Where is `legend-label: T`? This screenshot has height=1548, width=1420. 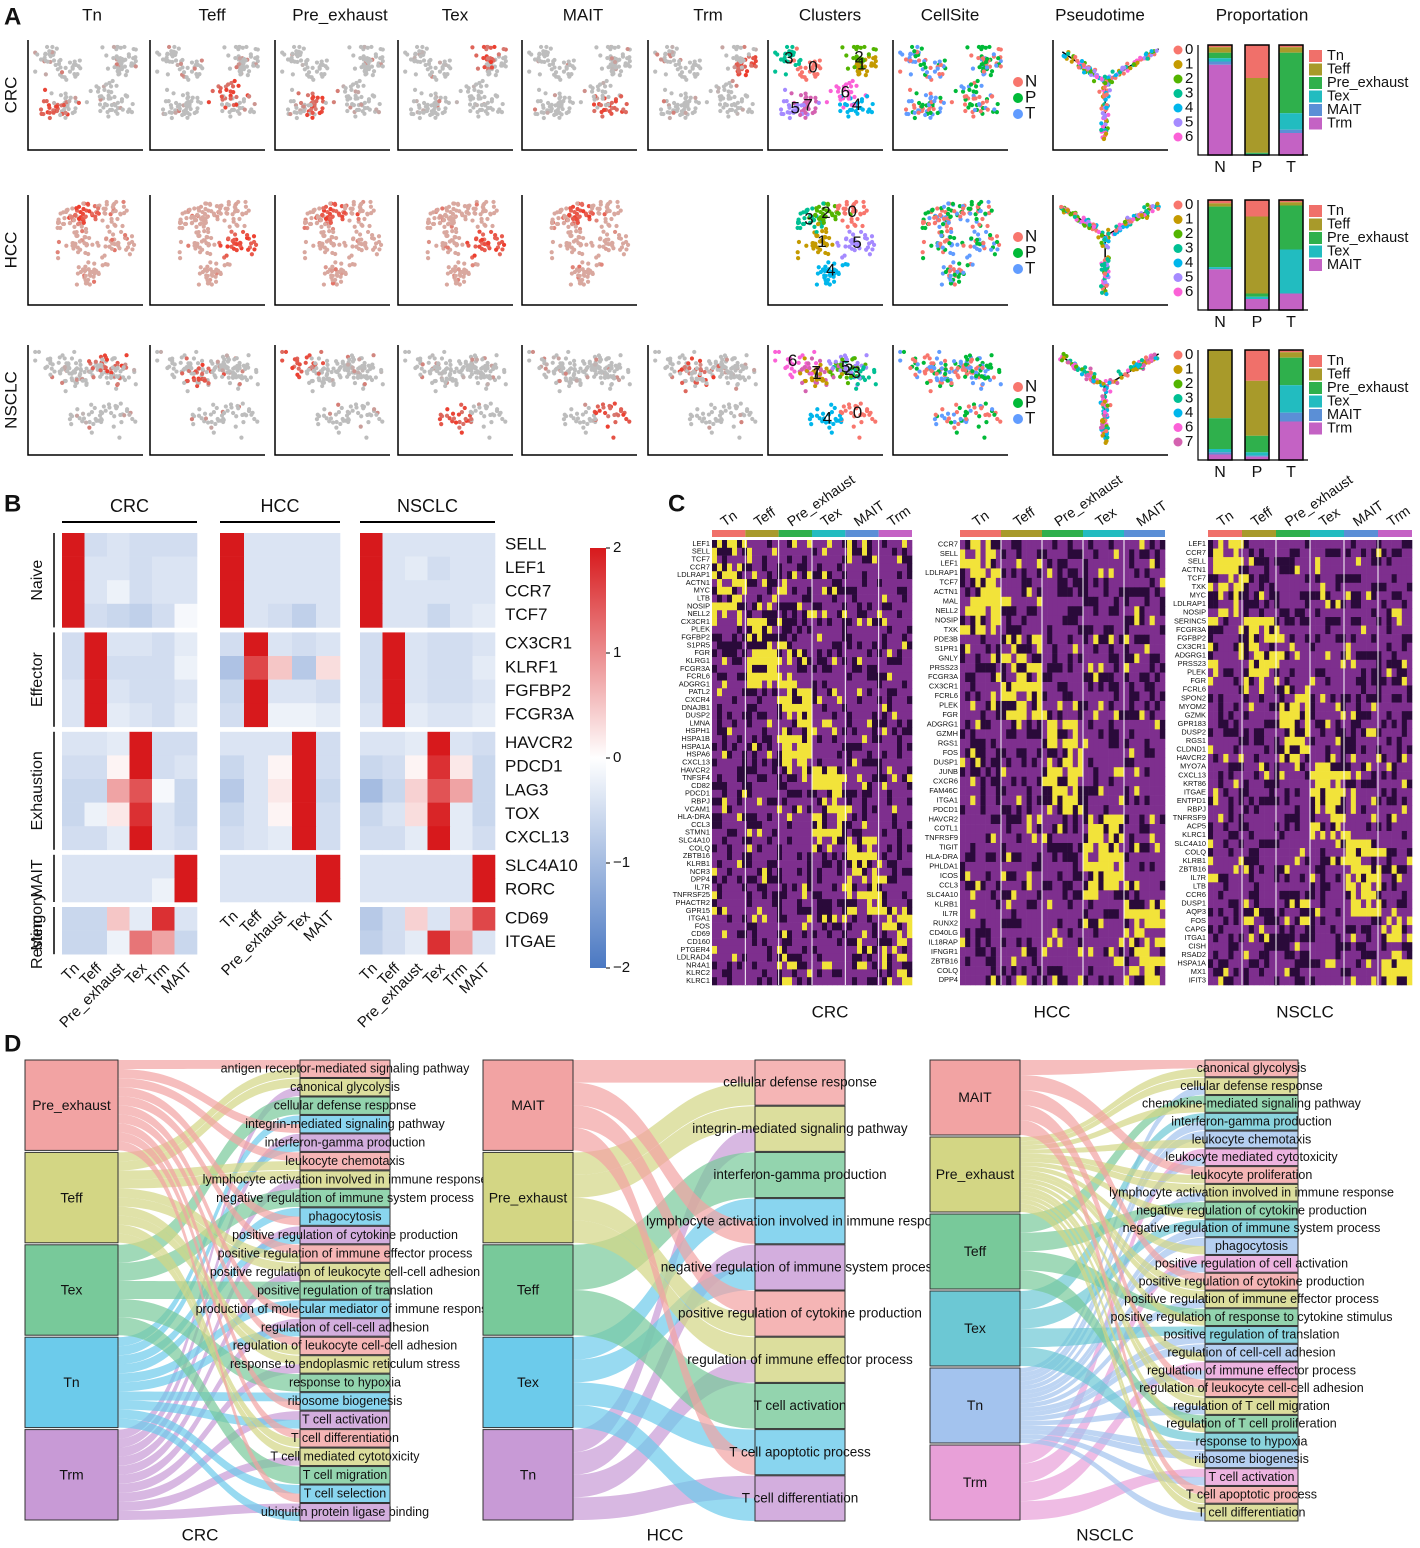 legend-label: T is located at coordinates (1030, 112).